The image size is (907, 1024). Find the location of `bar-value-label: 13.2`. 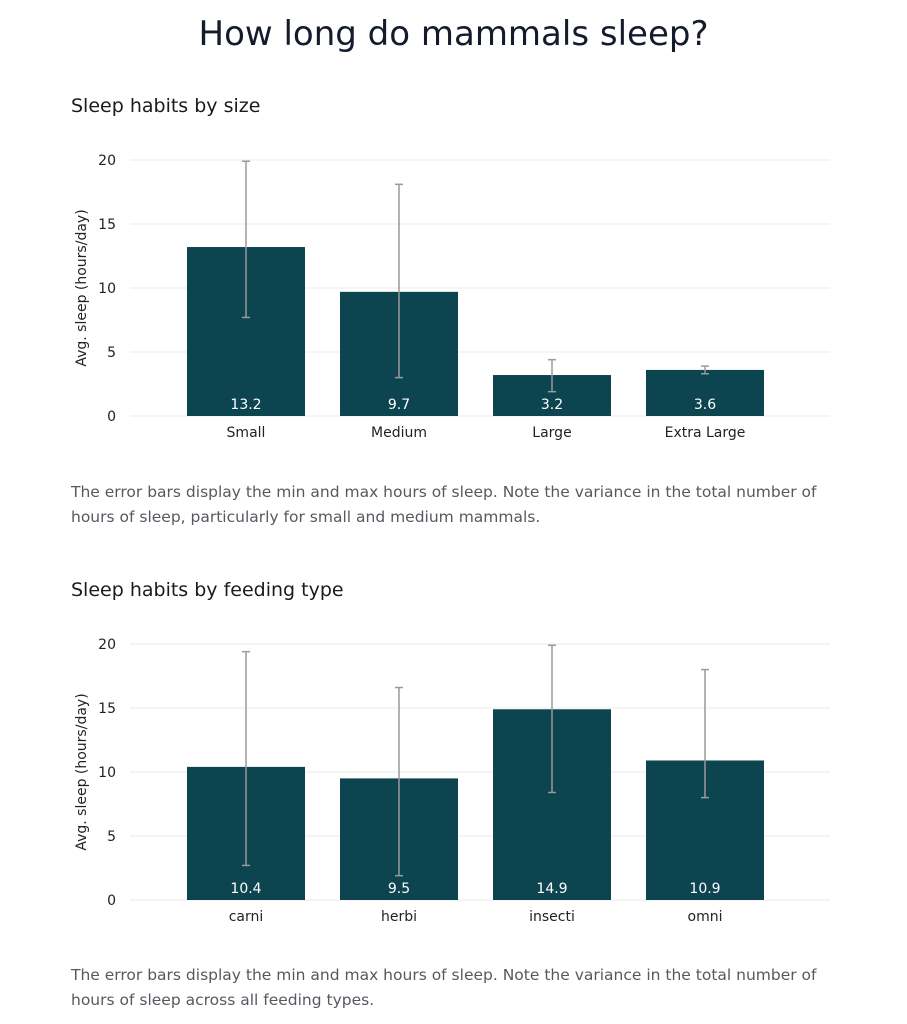

bar-value-label: 13.2 is located at coordinates (245, 405).